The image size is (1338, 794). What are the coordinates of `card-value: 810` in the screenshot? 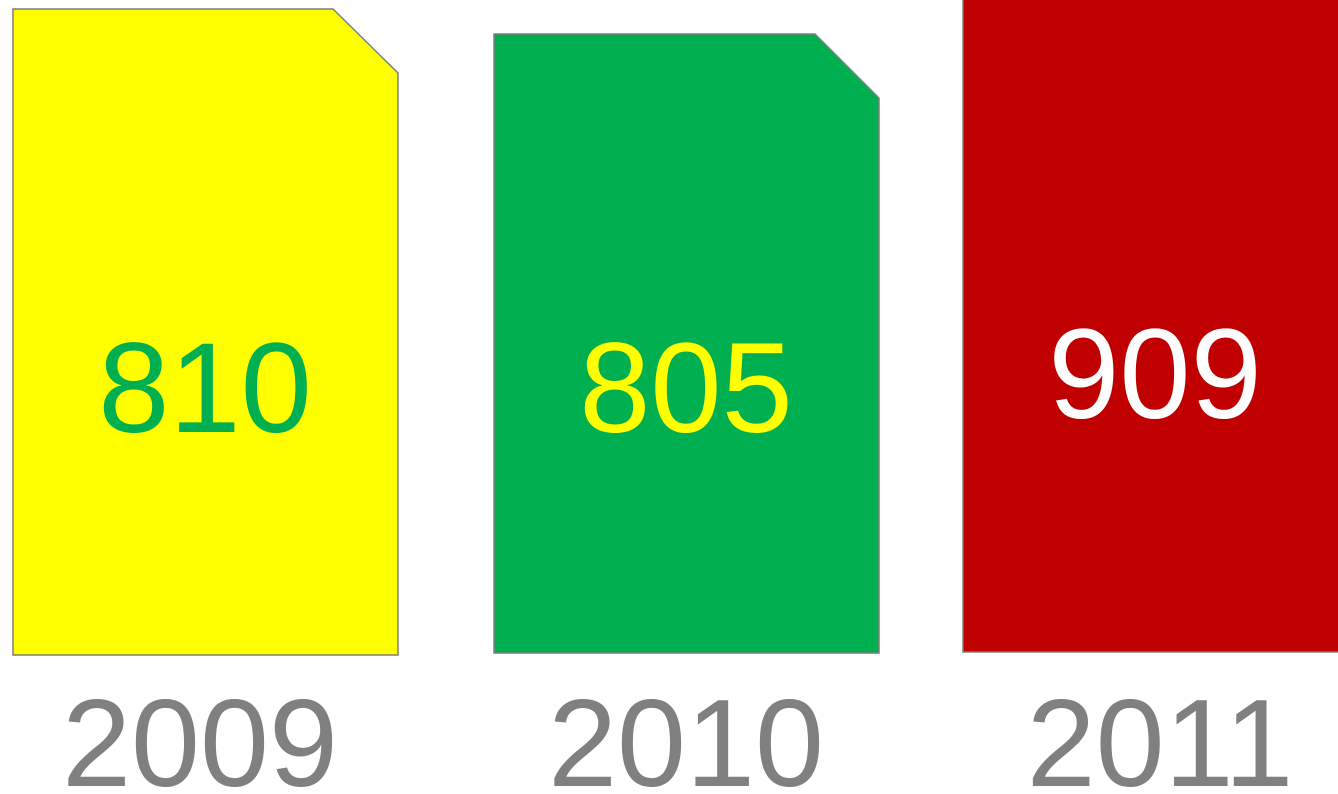 It's located at (205, 388).